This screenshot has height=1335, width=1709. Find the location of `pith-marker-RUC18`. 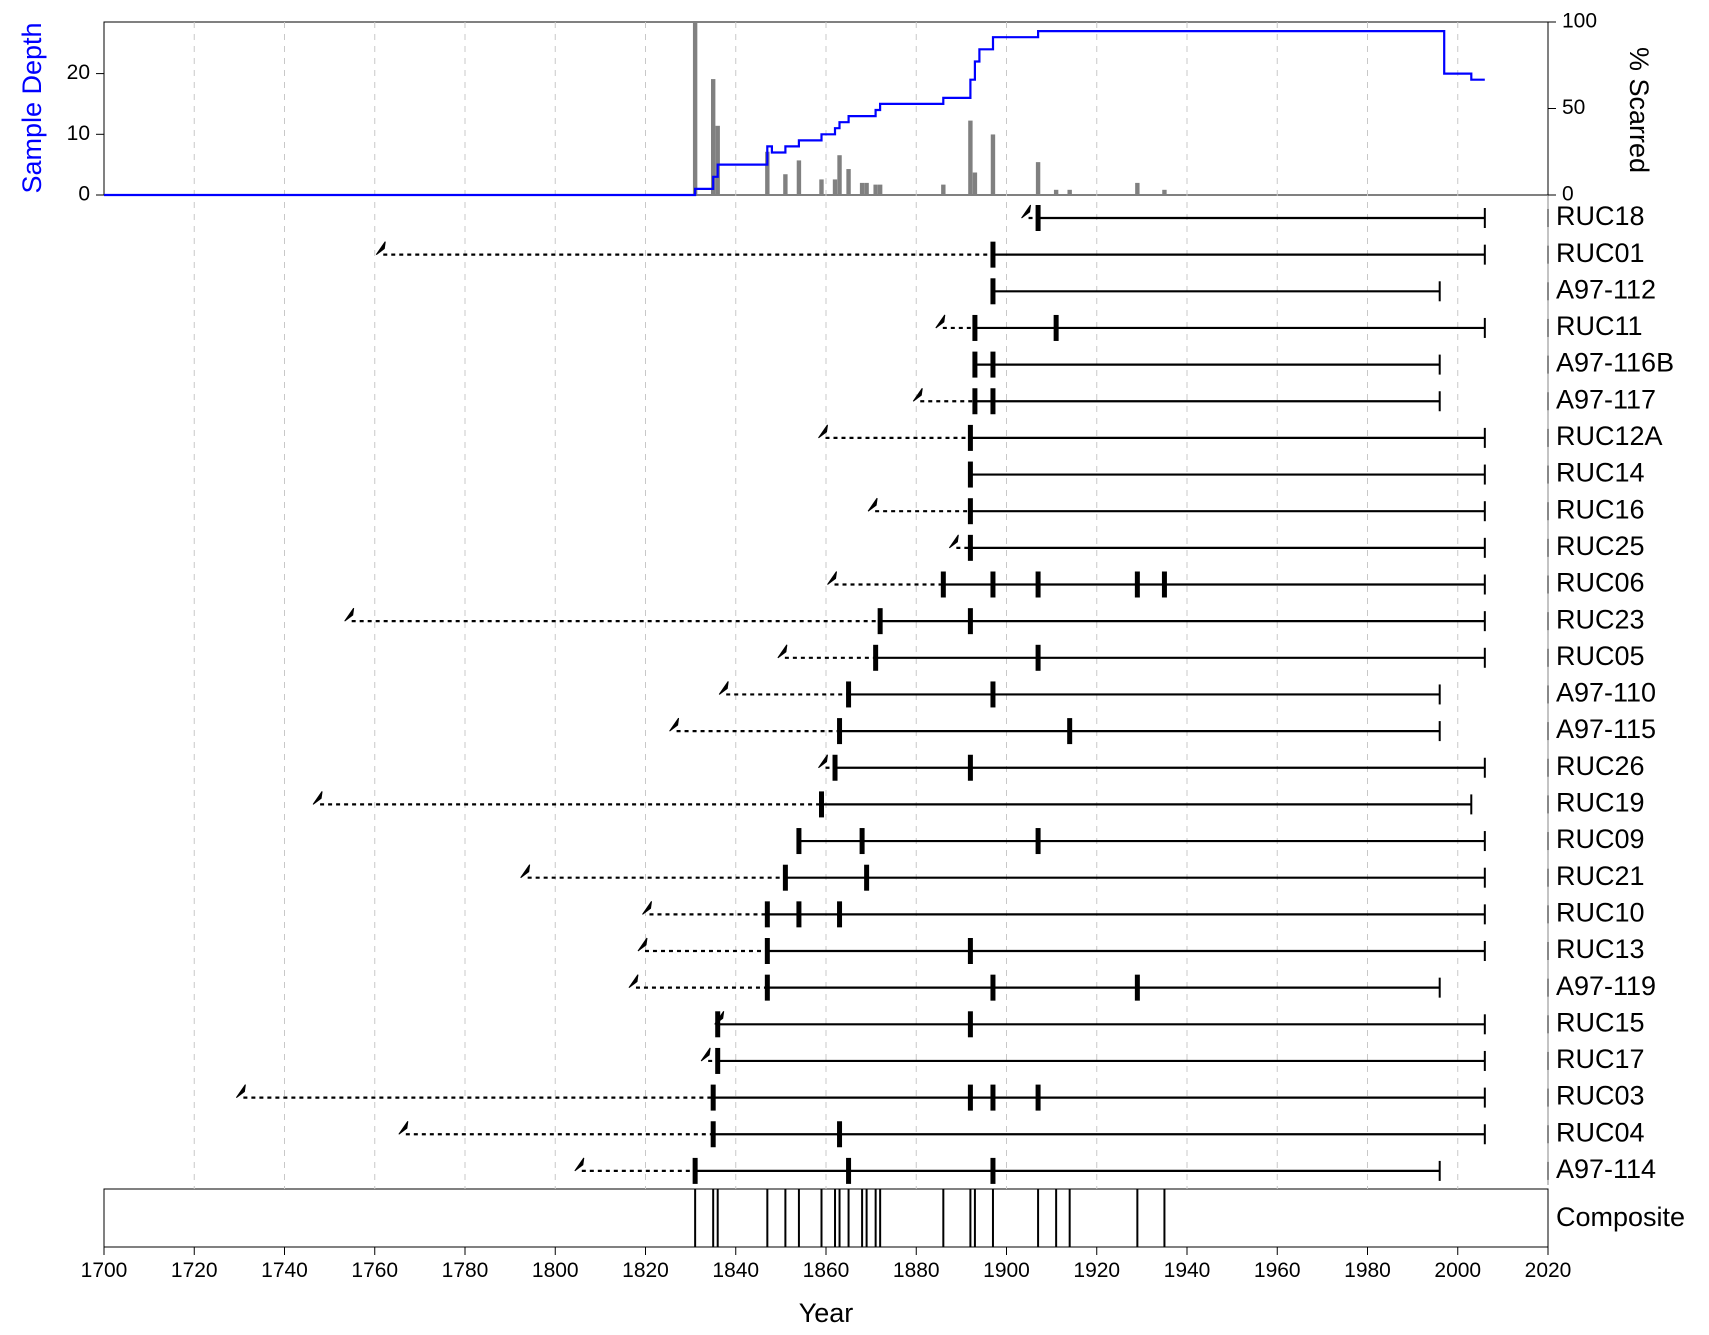

pith-marker-RUC18 is located at coordinates (1026, 211).